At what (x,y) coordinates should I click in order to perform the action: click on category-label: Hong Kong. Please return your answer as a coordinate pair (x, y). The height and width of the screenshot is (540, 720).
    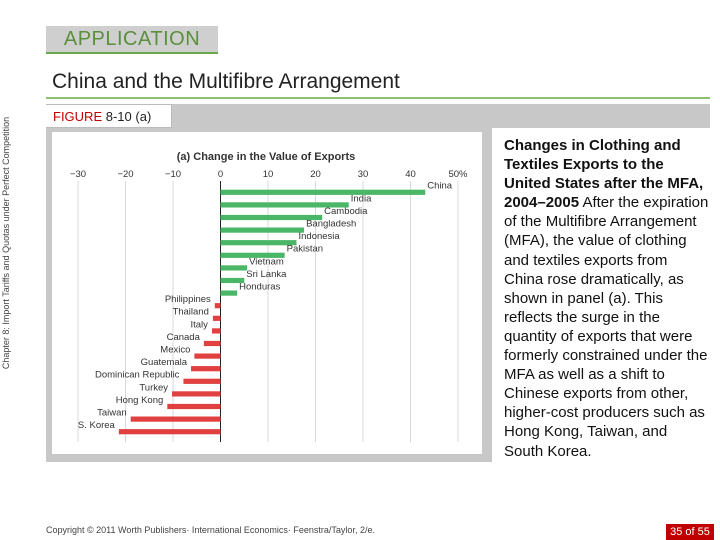
    Looking at the image, I should click on (140, 400).